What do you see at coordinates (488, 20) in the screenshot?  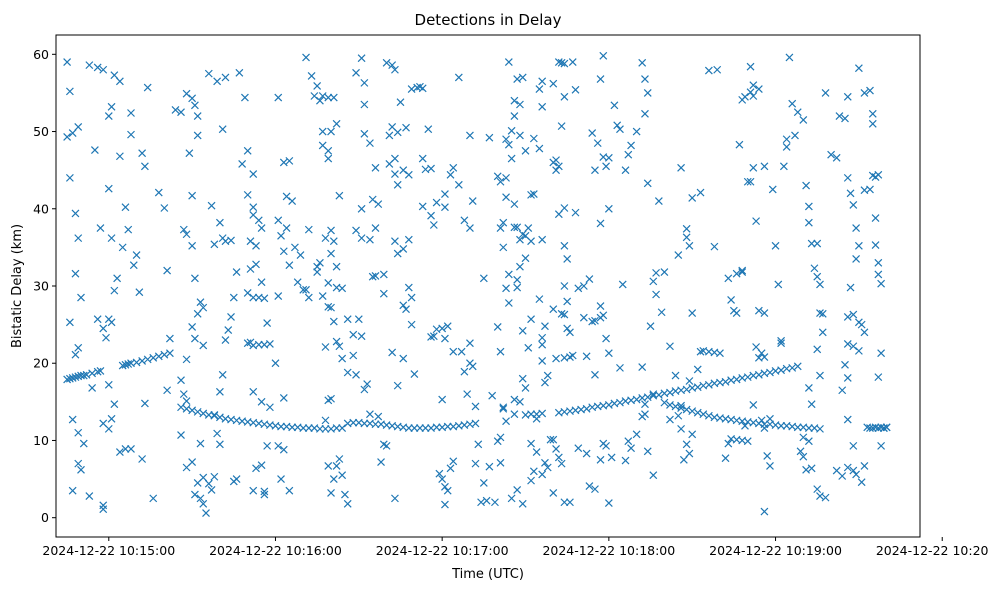 I see `chart-title: Detections in Delay` at bounding box center [488, 20].